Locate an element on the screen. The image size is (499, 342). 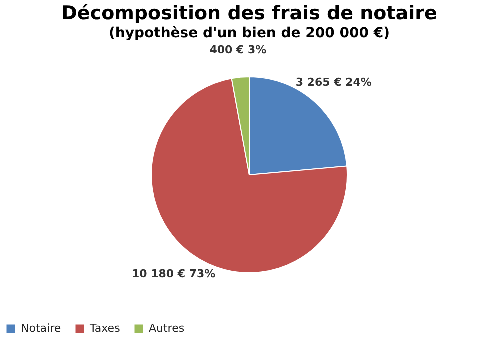
legend-label: Notaire is located at coordinates (41, 328).